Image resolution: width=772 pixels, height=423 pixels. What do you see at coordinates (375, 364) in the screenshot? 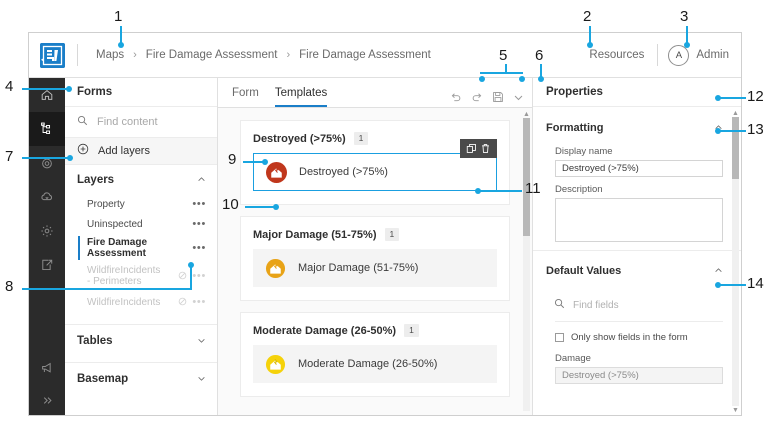
I see `template-card-moderate-damage: Moderate Damage (26-50%)` at bounding box center [375, 364].